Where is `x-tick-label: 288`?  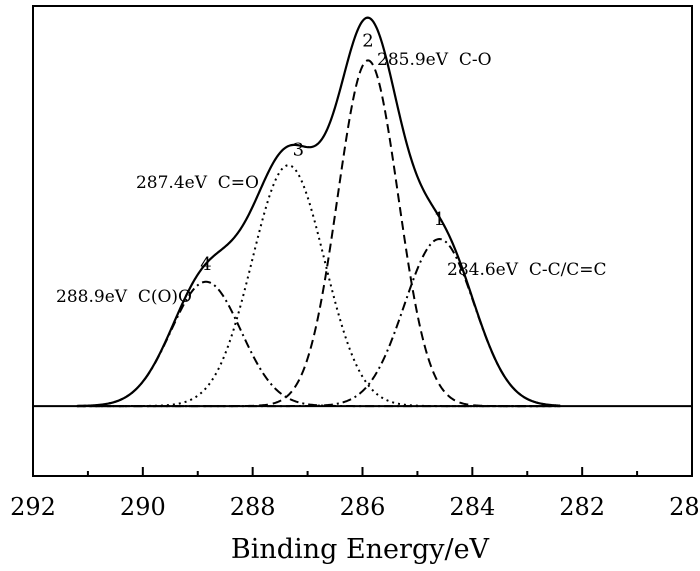
x-tick-label: 288 is located at coordinates (253, 507).